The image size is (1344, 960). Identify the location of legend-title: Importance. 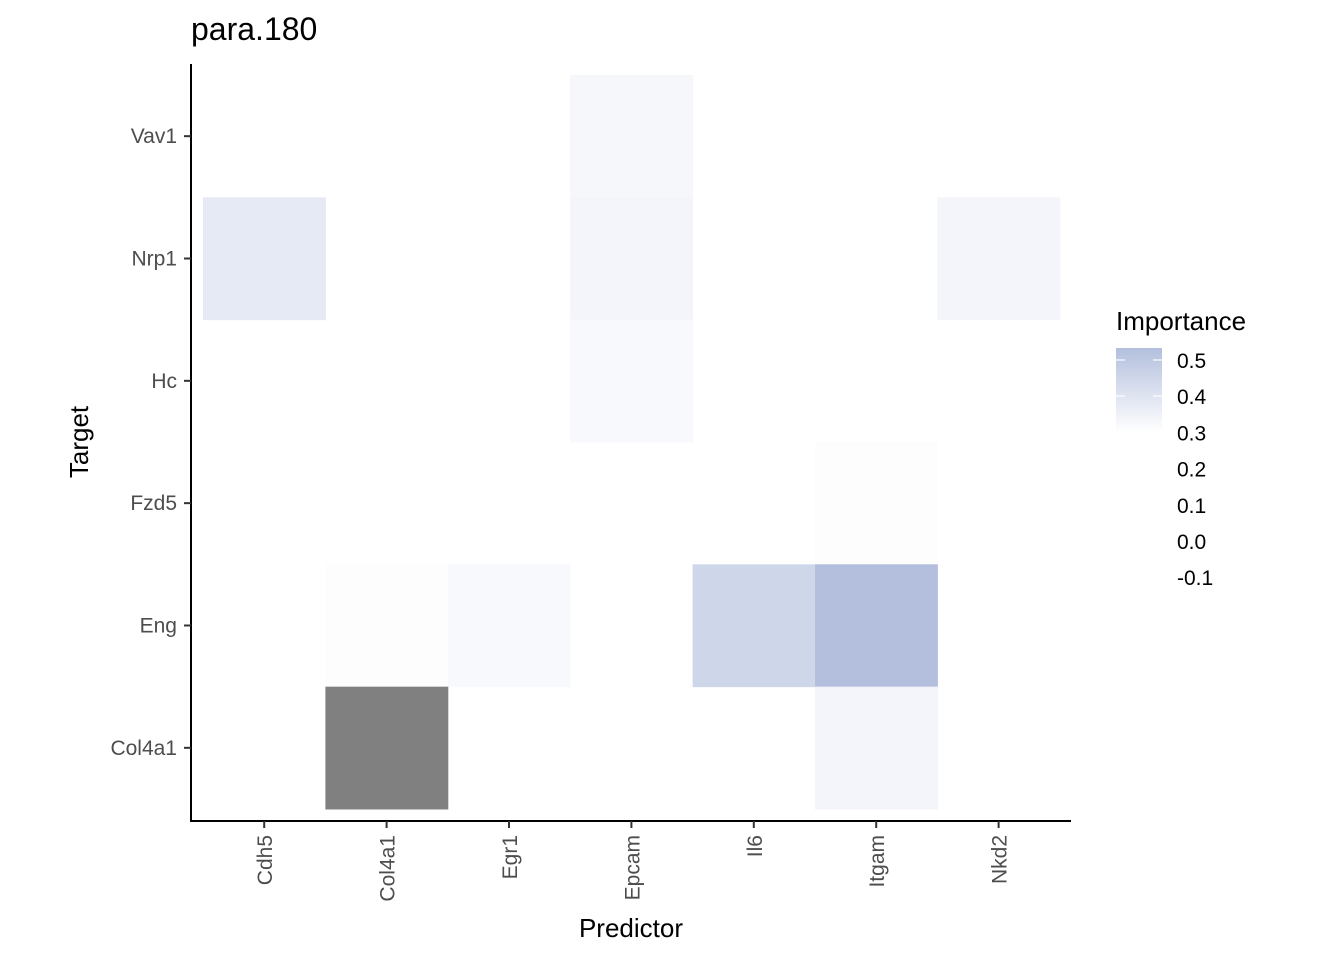
(1181, 321).